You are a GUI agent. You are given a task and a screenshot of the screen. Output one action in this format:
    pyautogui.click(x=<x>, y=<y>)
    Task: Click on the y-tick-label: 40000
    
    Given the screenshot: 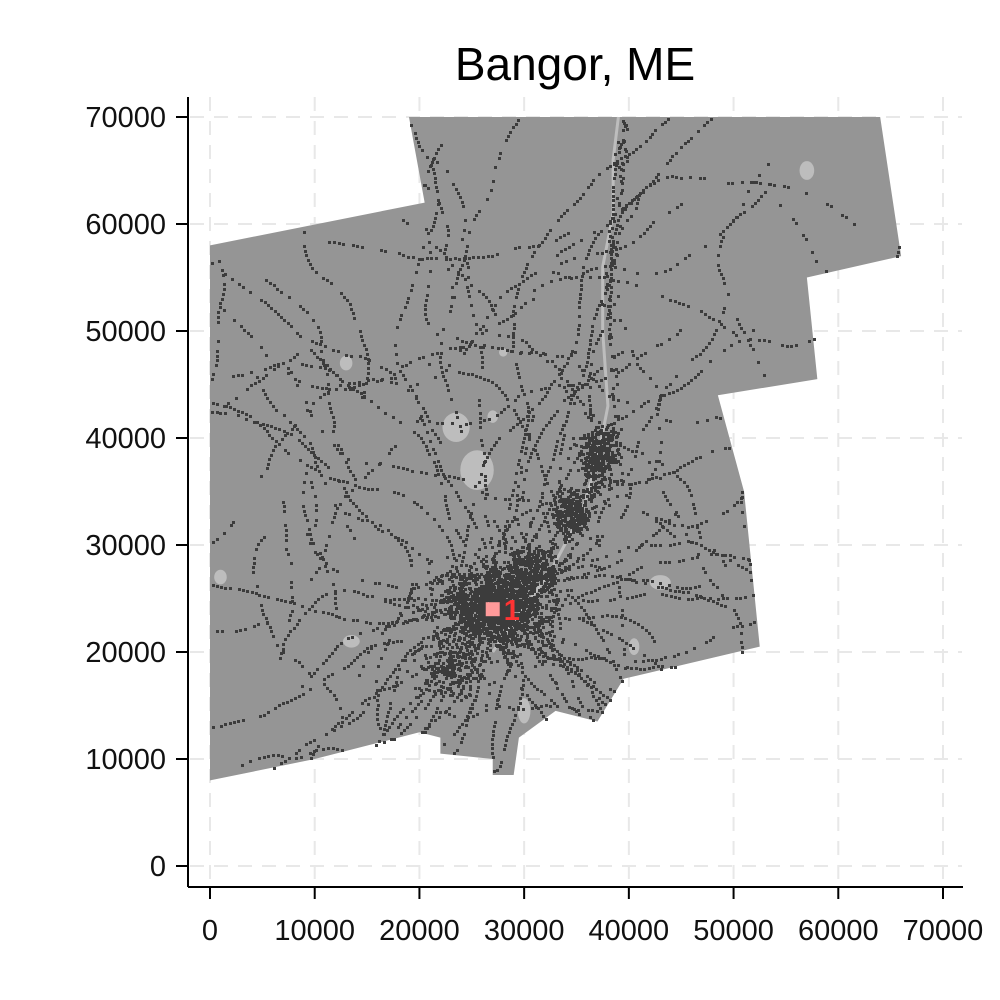 What is the action you would take?
    pyautogui.click(x=125, y=439)
    